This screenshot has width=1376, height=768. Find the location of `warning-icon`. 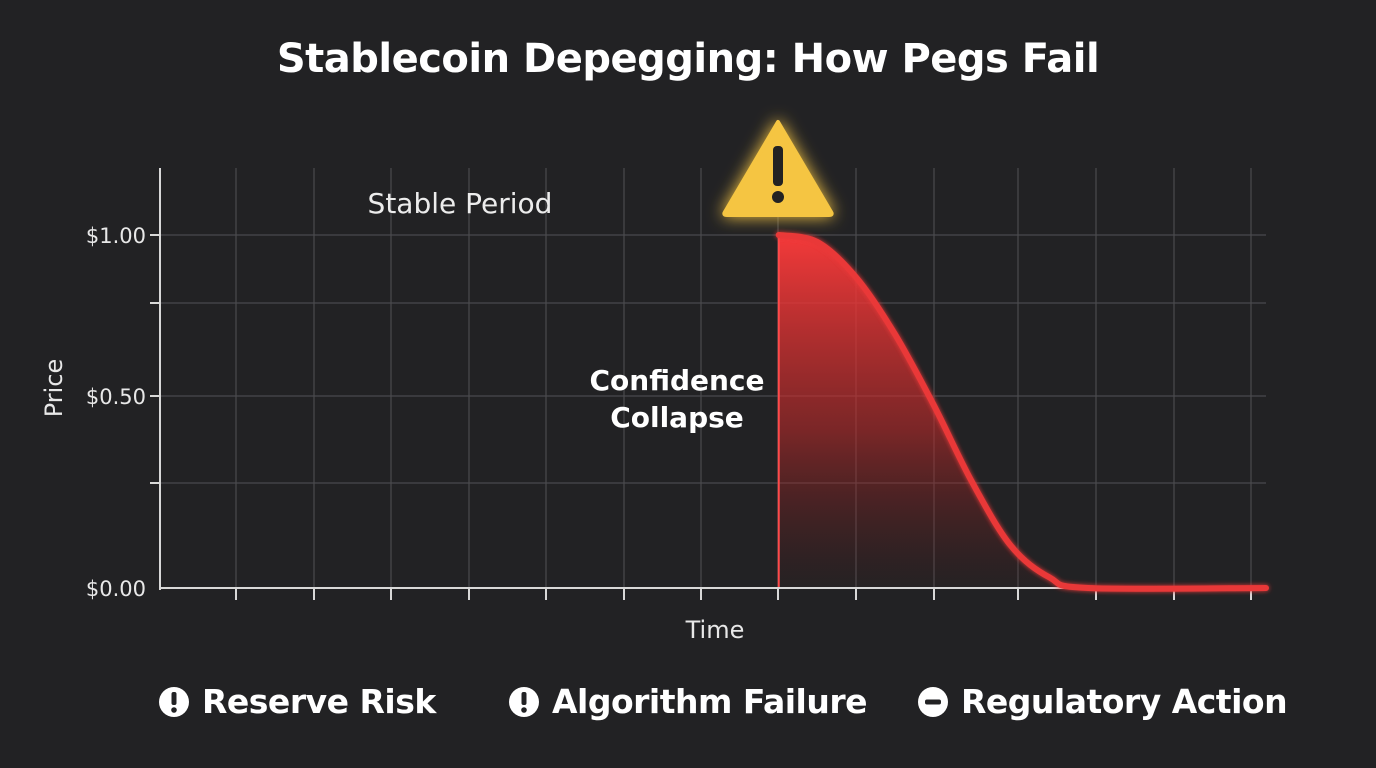

warning-icon is located at coordinates (778, 168).